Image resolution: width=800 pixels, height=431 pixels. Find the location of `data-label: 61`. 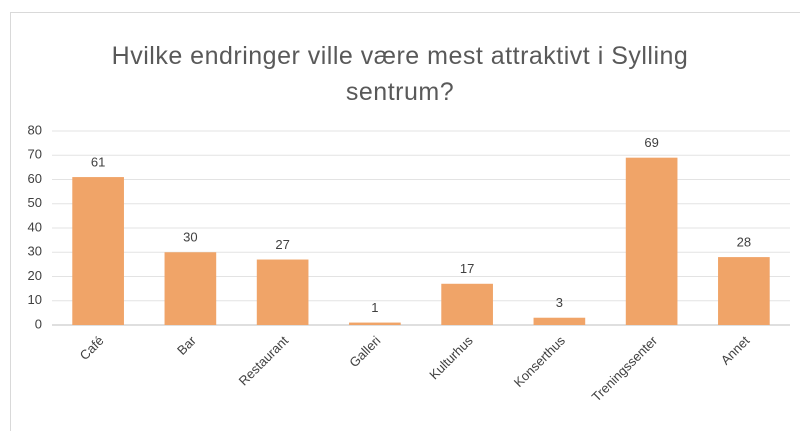

data-label: 61 is located at coordinates (98, 162).